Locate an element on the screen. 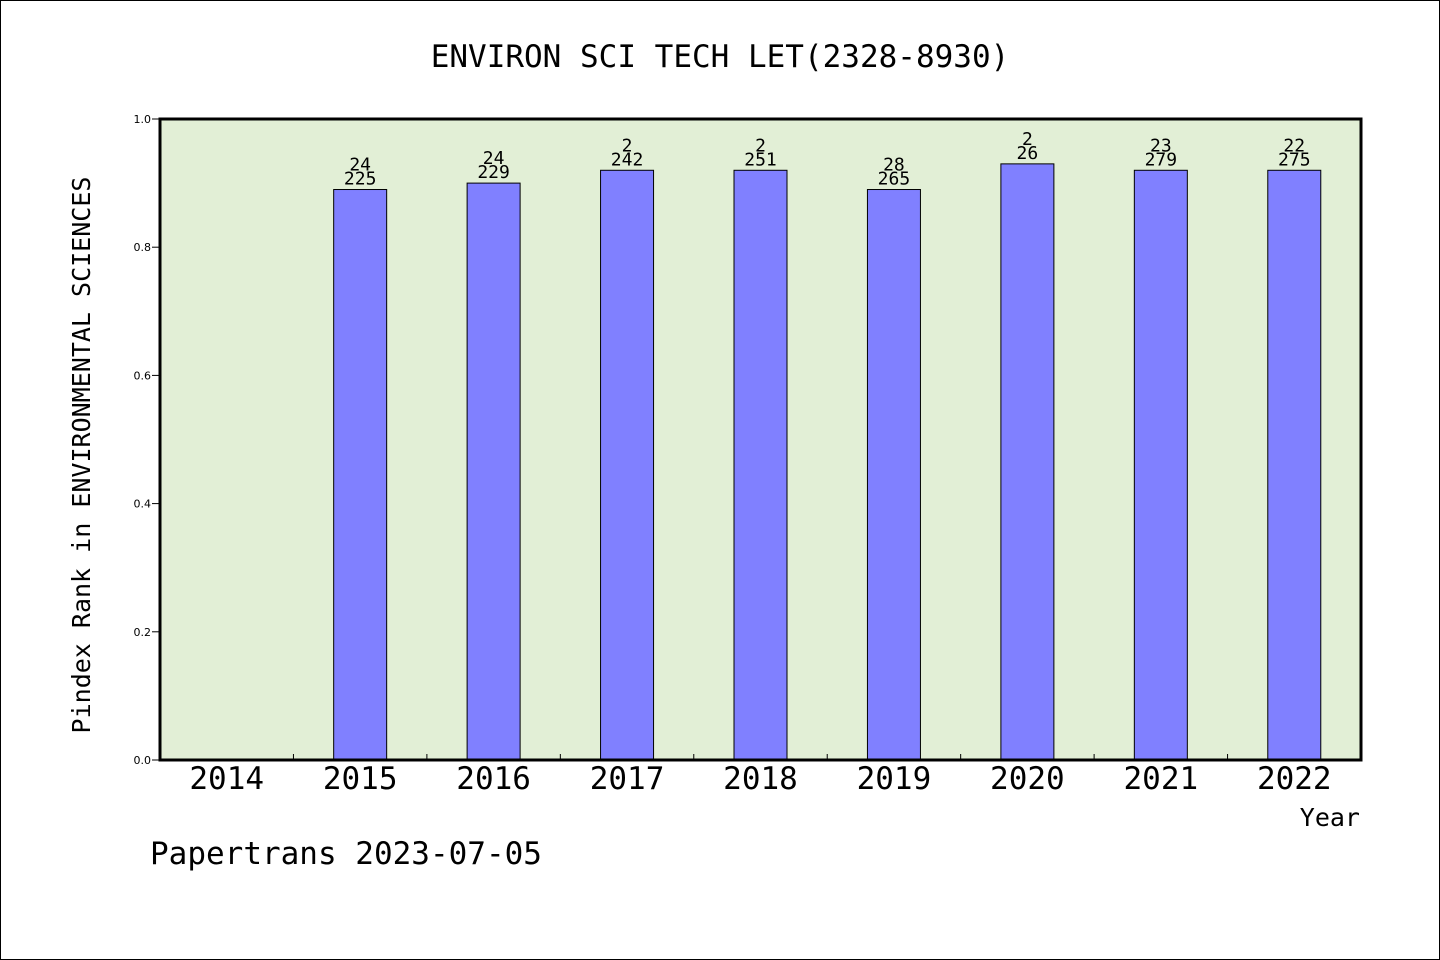 This screenshot has width=1440, height=960. data-label-bottom: 229 is located at coordinates (493, 172).